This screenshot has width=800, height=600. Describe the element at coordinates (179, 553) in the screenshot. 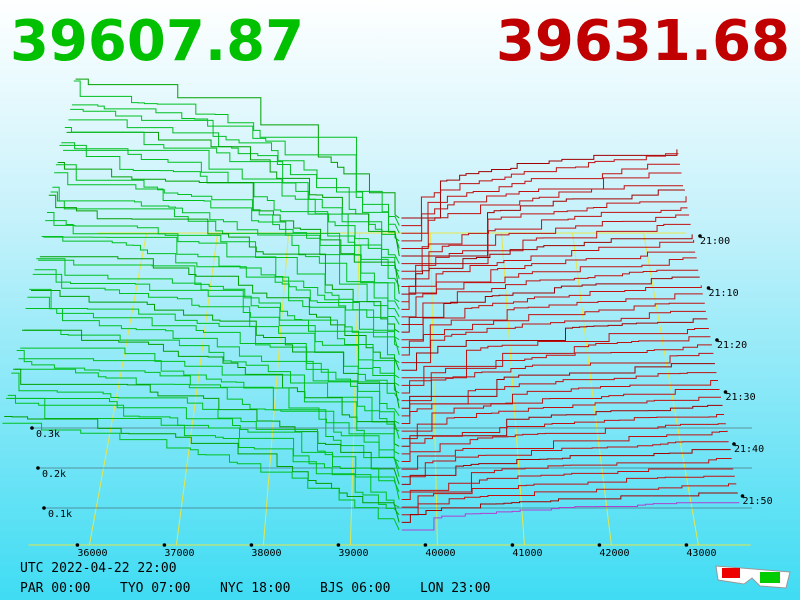

I see `price-label: 37000` at that location.